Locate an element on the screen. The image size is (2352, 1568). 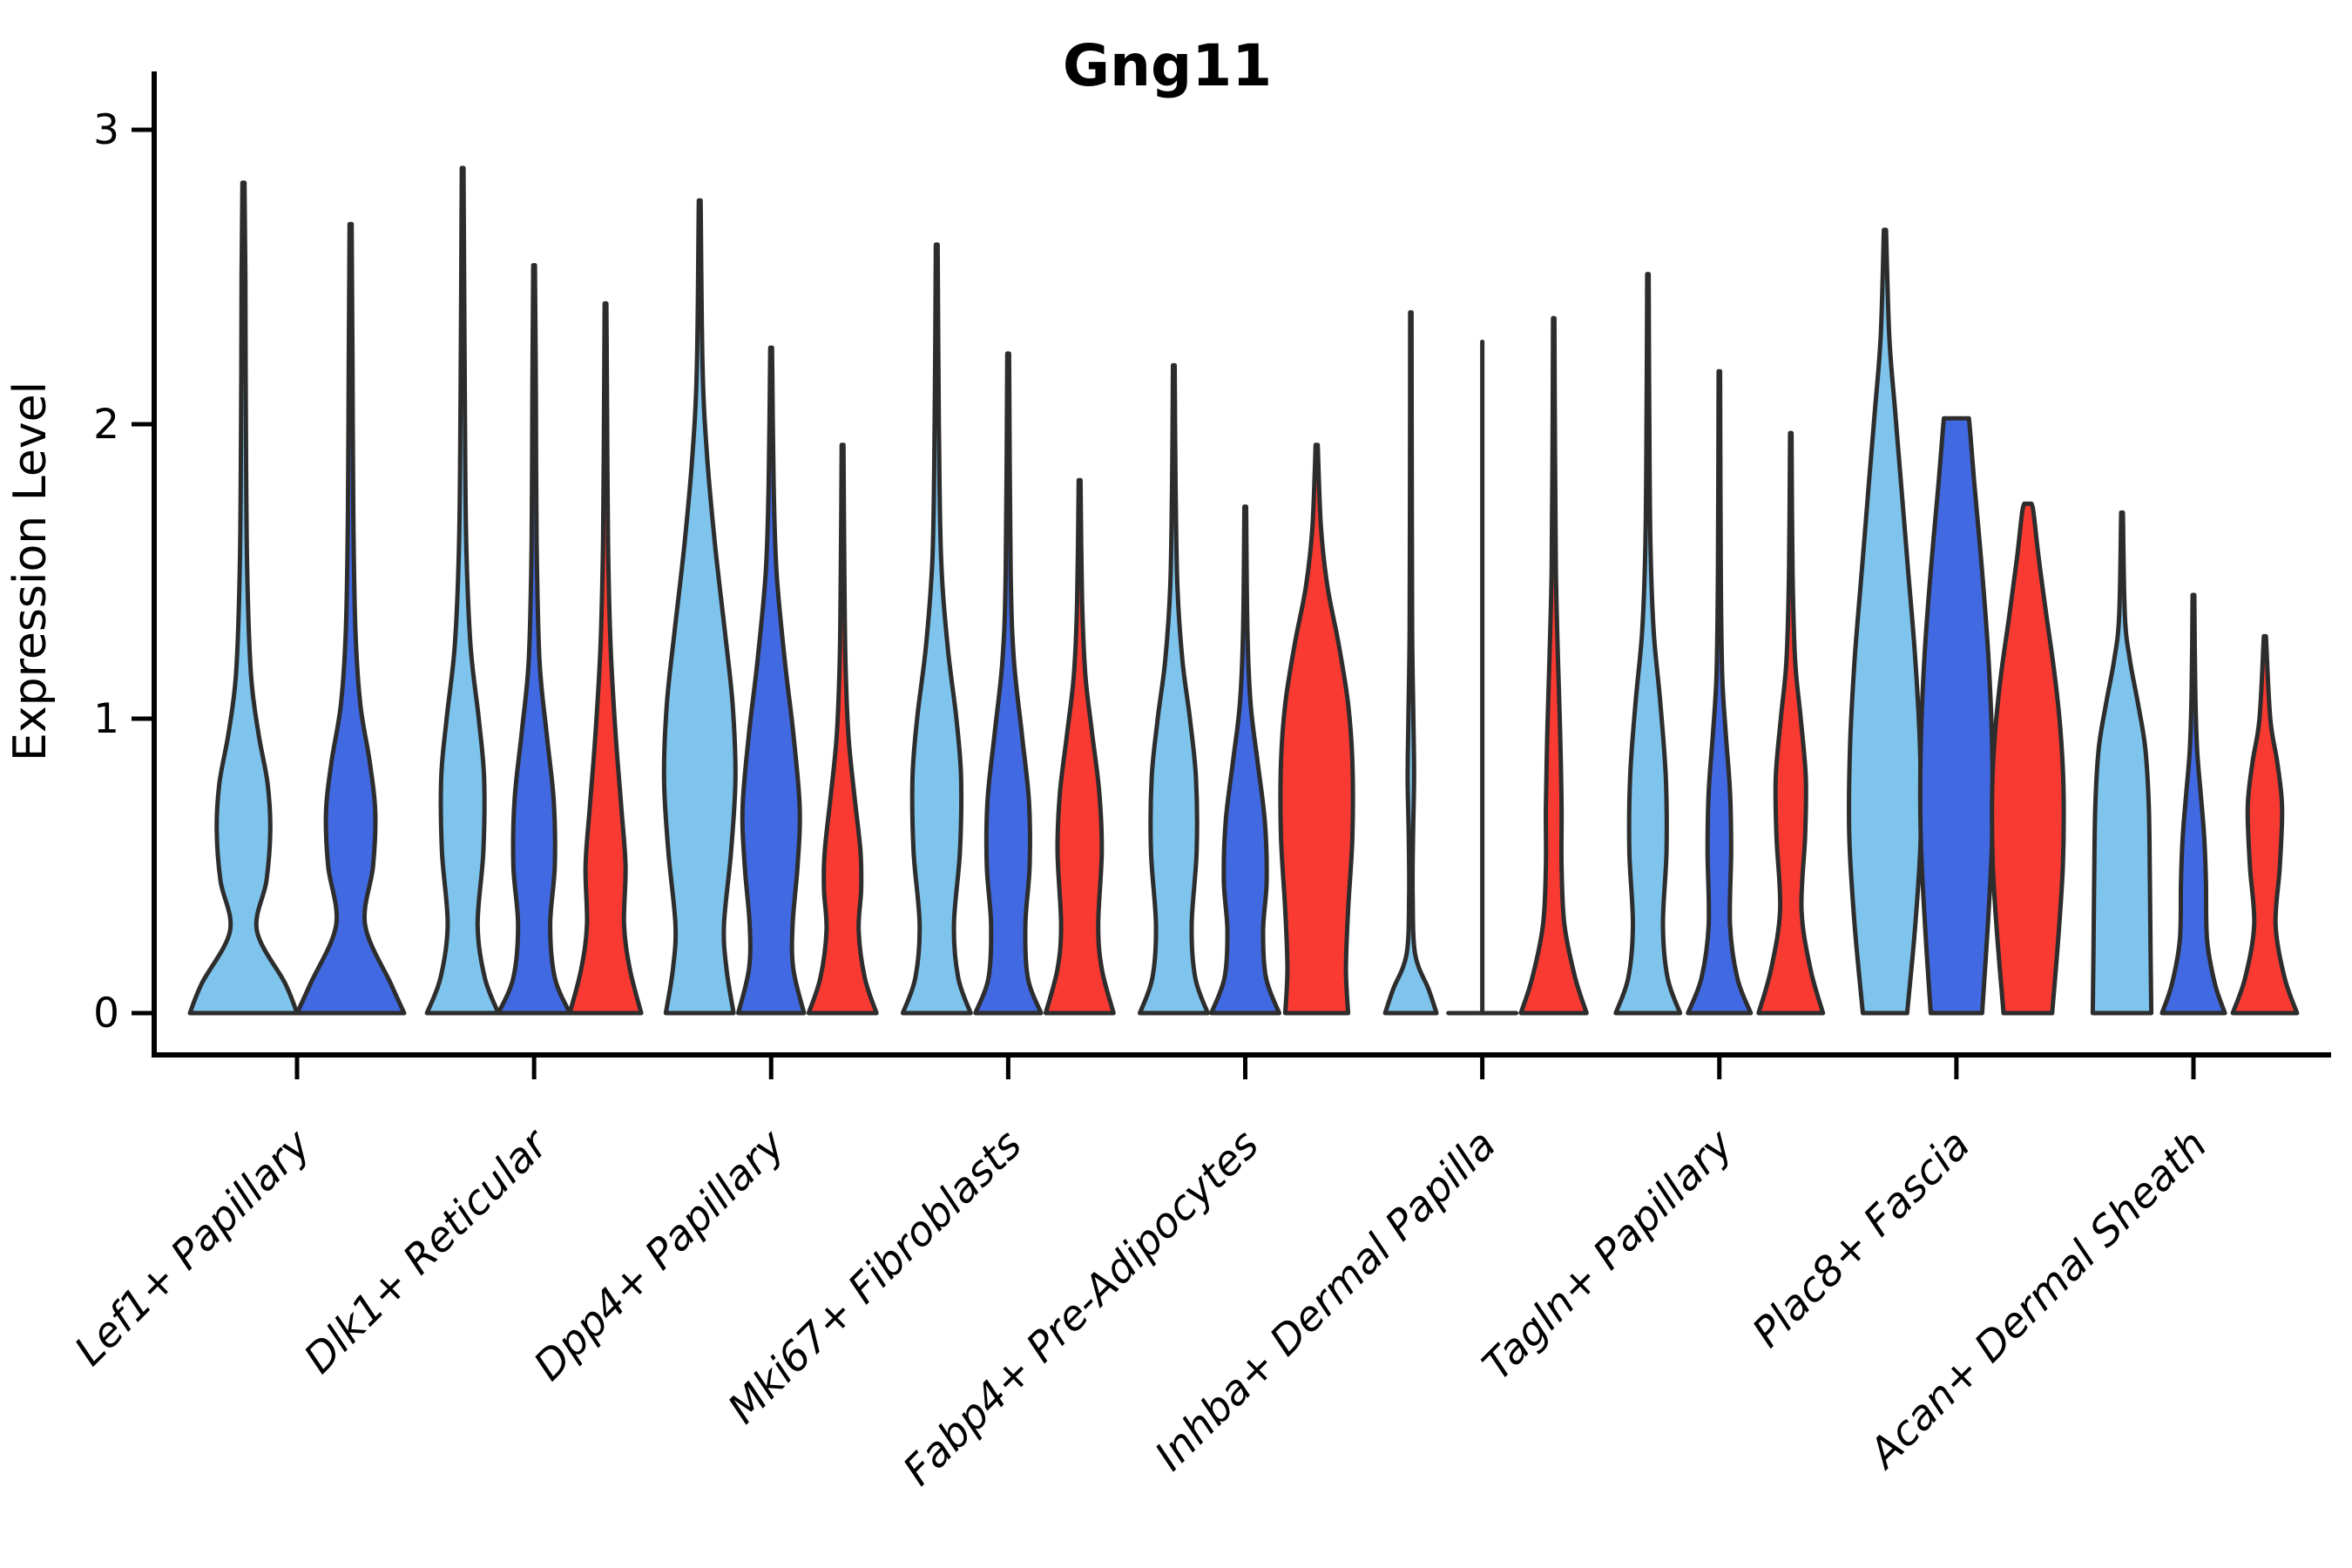
violin-mki67-fibroblasts-red is located at coordinates (1079, 746).